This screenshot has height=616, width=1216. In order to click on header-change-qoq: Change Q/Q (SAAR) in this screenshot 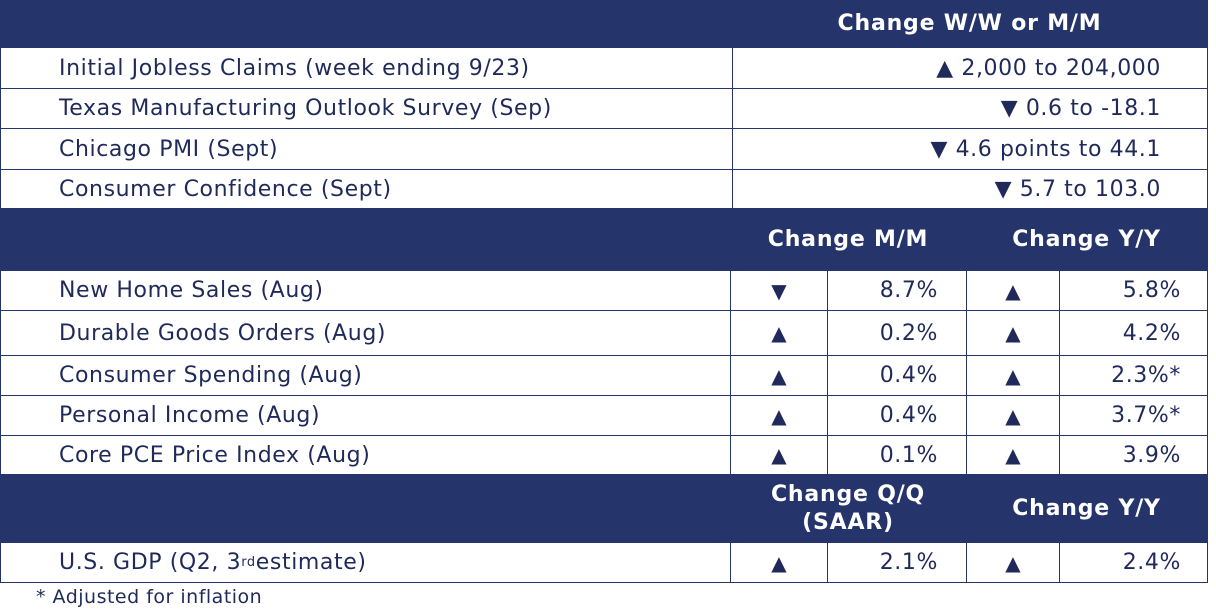, I will do `click(848, 508)`.